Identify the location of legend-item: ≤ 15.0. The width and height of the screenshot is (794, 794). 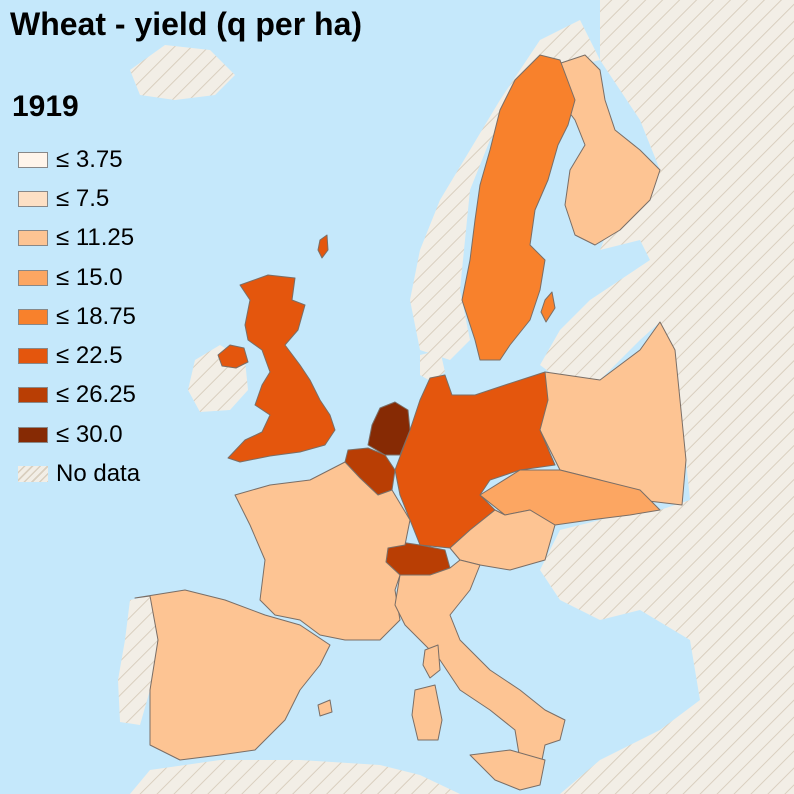
(79, 277).